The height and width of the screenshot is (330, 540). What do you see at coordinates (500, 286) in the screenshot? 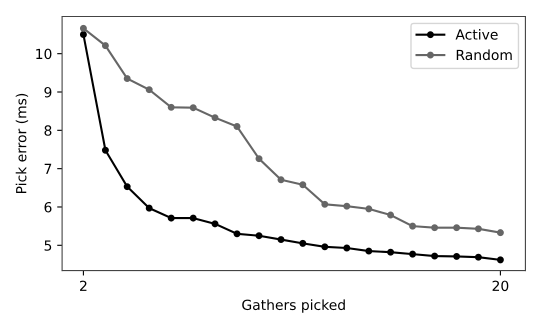
I see `x-tick-label: 20` at bounding box center [500, 286].